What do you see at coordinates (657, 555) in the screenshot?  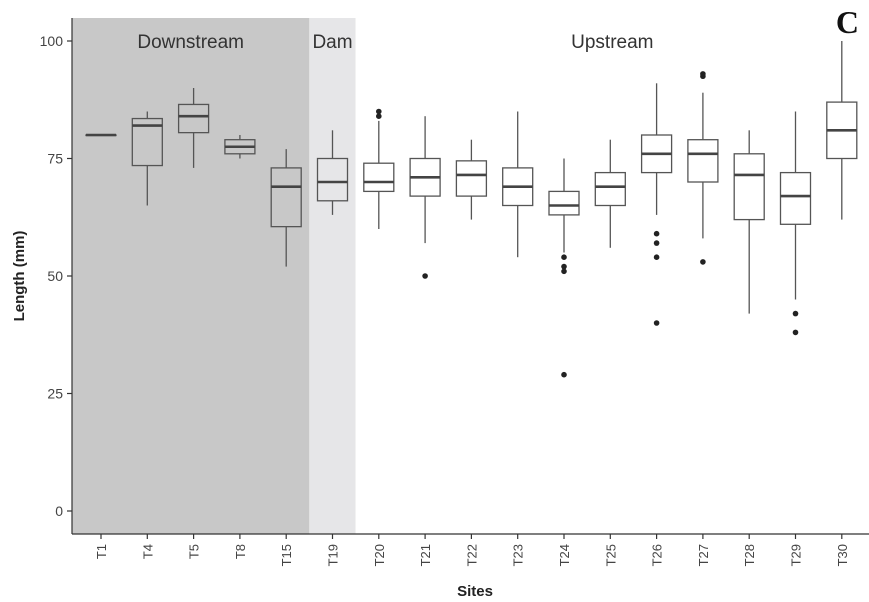 I see `x-tick-label: T26` at bounding box center [657, 555].